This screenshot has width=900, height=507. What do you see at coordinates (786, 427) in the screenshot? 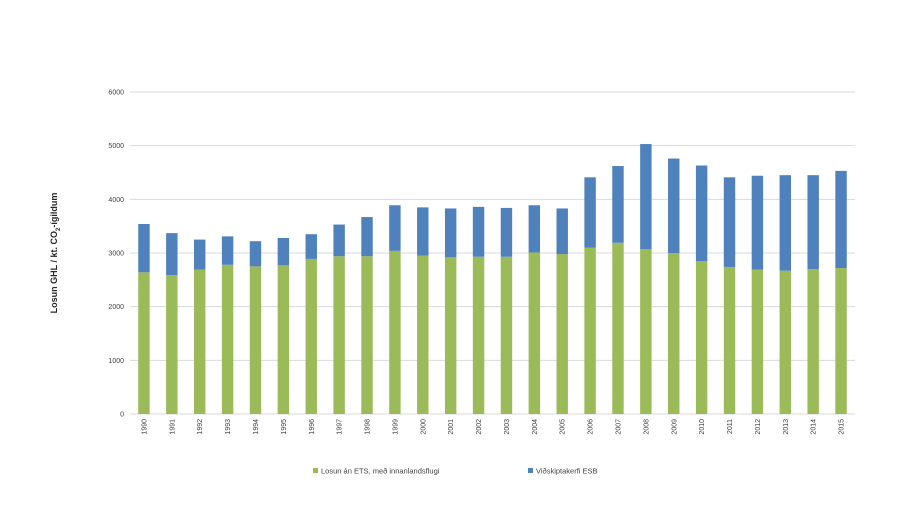
I see `x-tick-label: 2013` at bounding box center [786, 427].